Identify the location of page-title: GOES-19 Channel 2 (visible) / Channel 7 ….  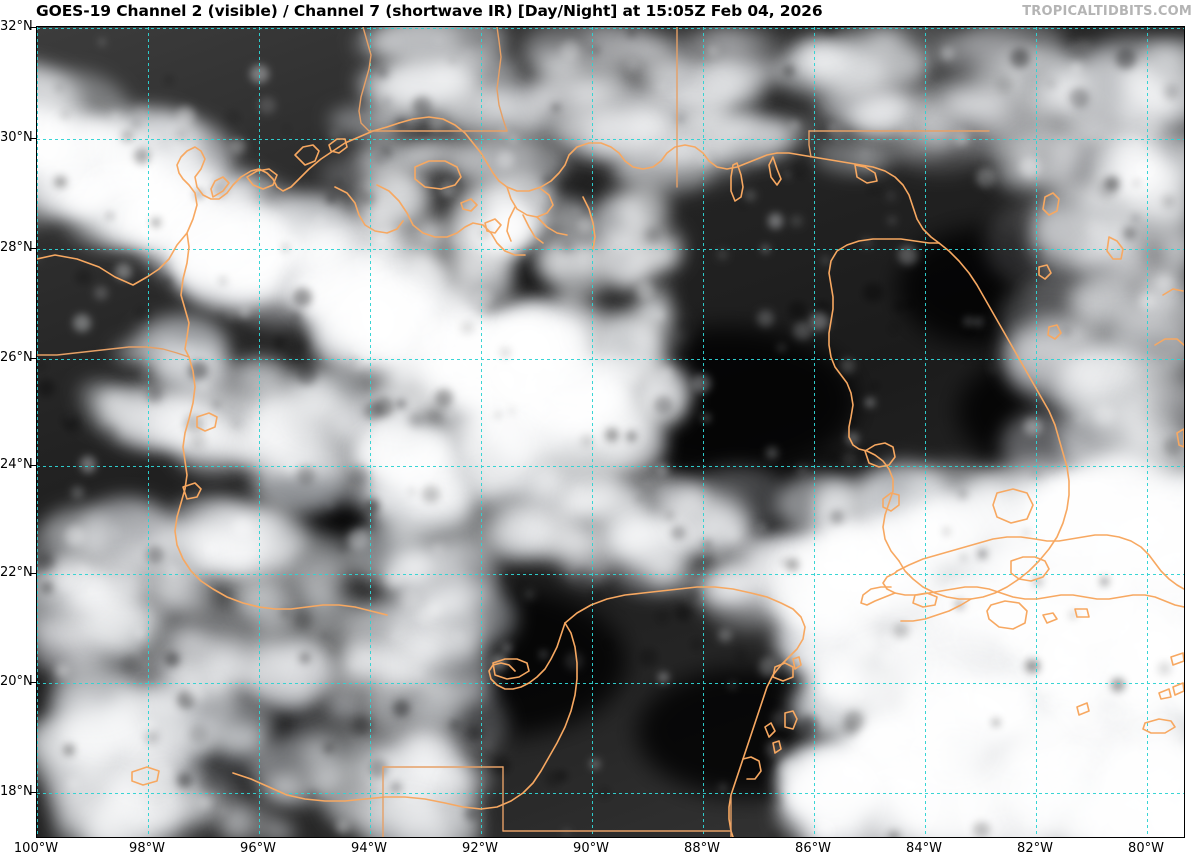
(429, 11).